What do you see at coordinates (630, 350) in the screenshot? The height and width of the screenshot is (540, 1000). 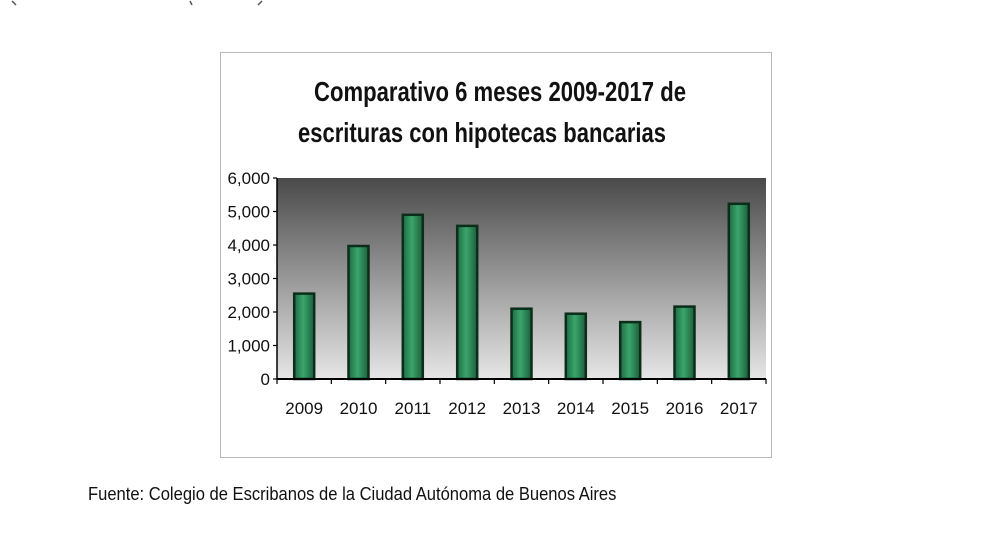 I see `bar-2015` at bounding box center [630, 350].